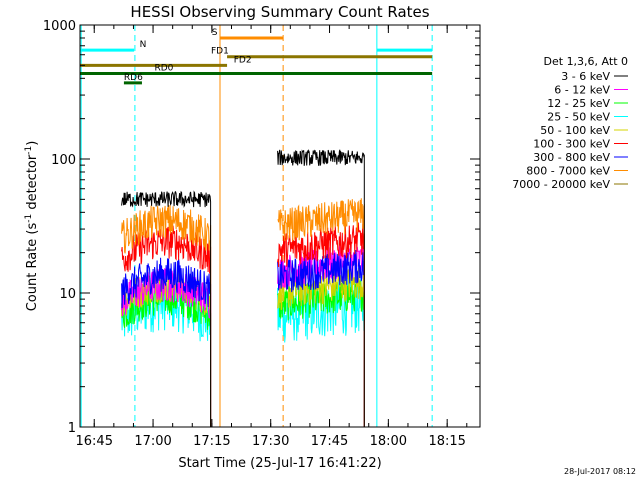 The width and height of the screenshot is (640, 480). Describe the element at coordinates (32, 184) in the screenshot. I see `y-label-mid: detector` at that location.